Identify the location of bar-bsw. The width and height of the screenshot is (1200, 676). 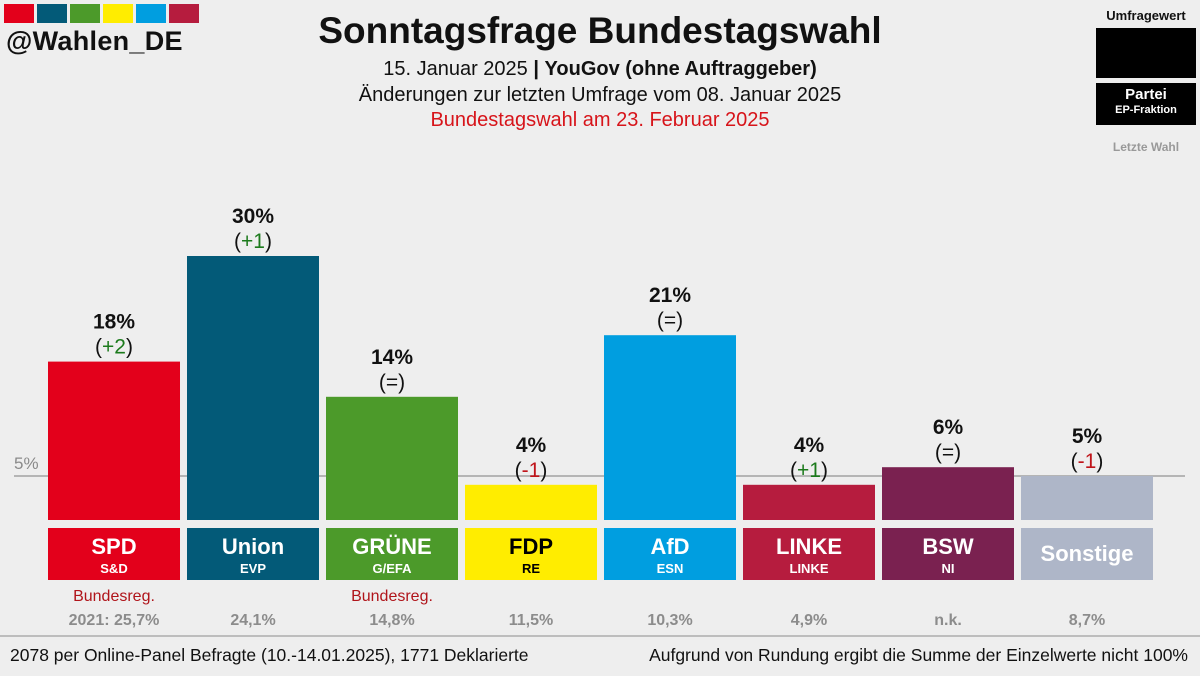
(948, 493).